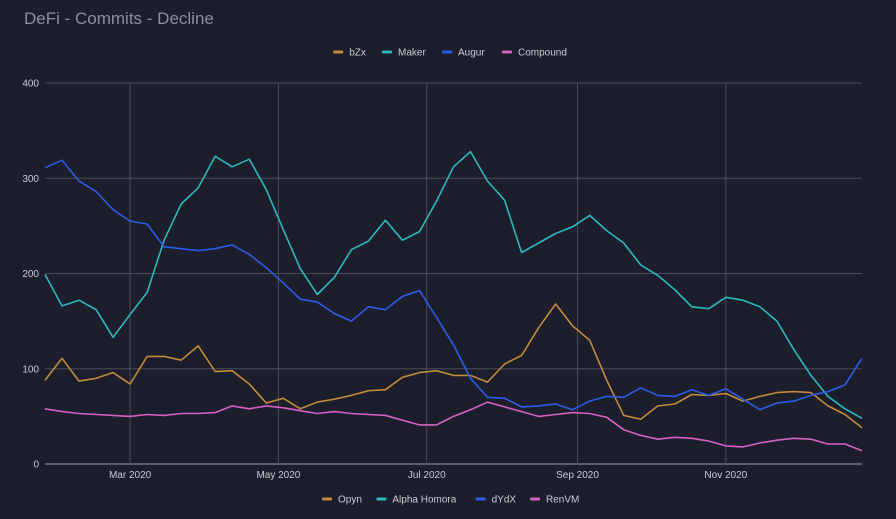 Image resolution: width=896 pixels, height=519 pixels. What do you see at coordinates (30, 84) in the screenshot?
I see `y-tick-label: 400` at bounding box center [30, 84].